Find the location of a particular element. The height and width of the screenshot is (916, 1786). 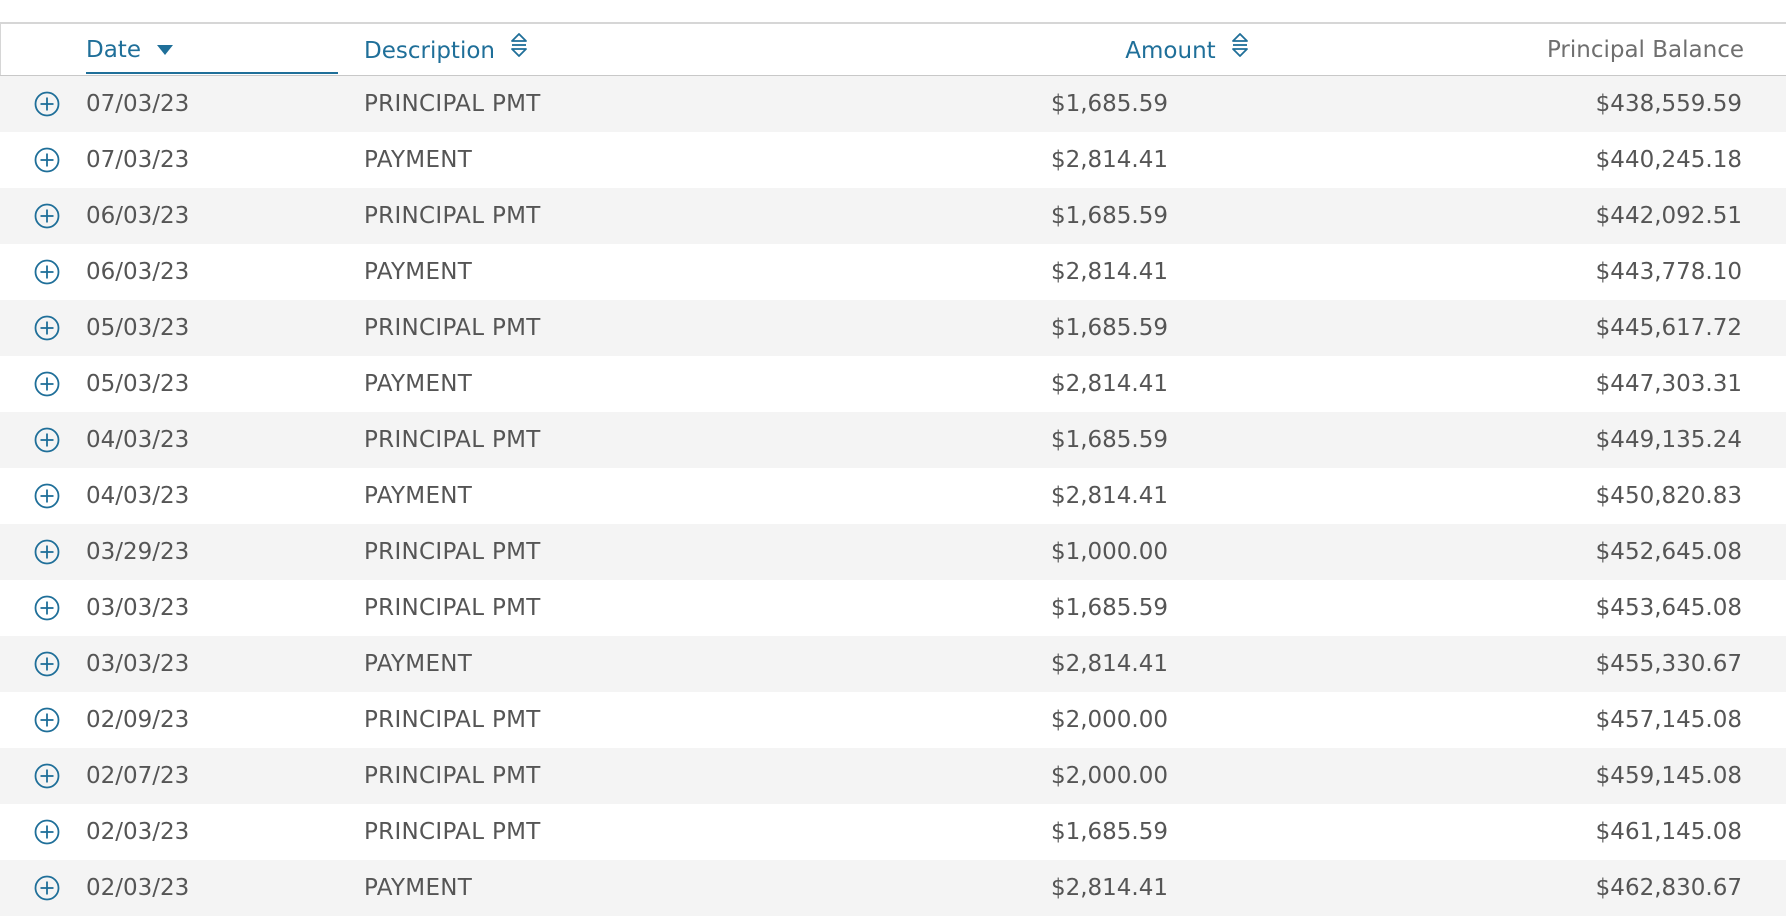

column-header-date: Date is located at coordinates (211, 50).